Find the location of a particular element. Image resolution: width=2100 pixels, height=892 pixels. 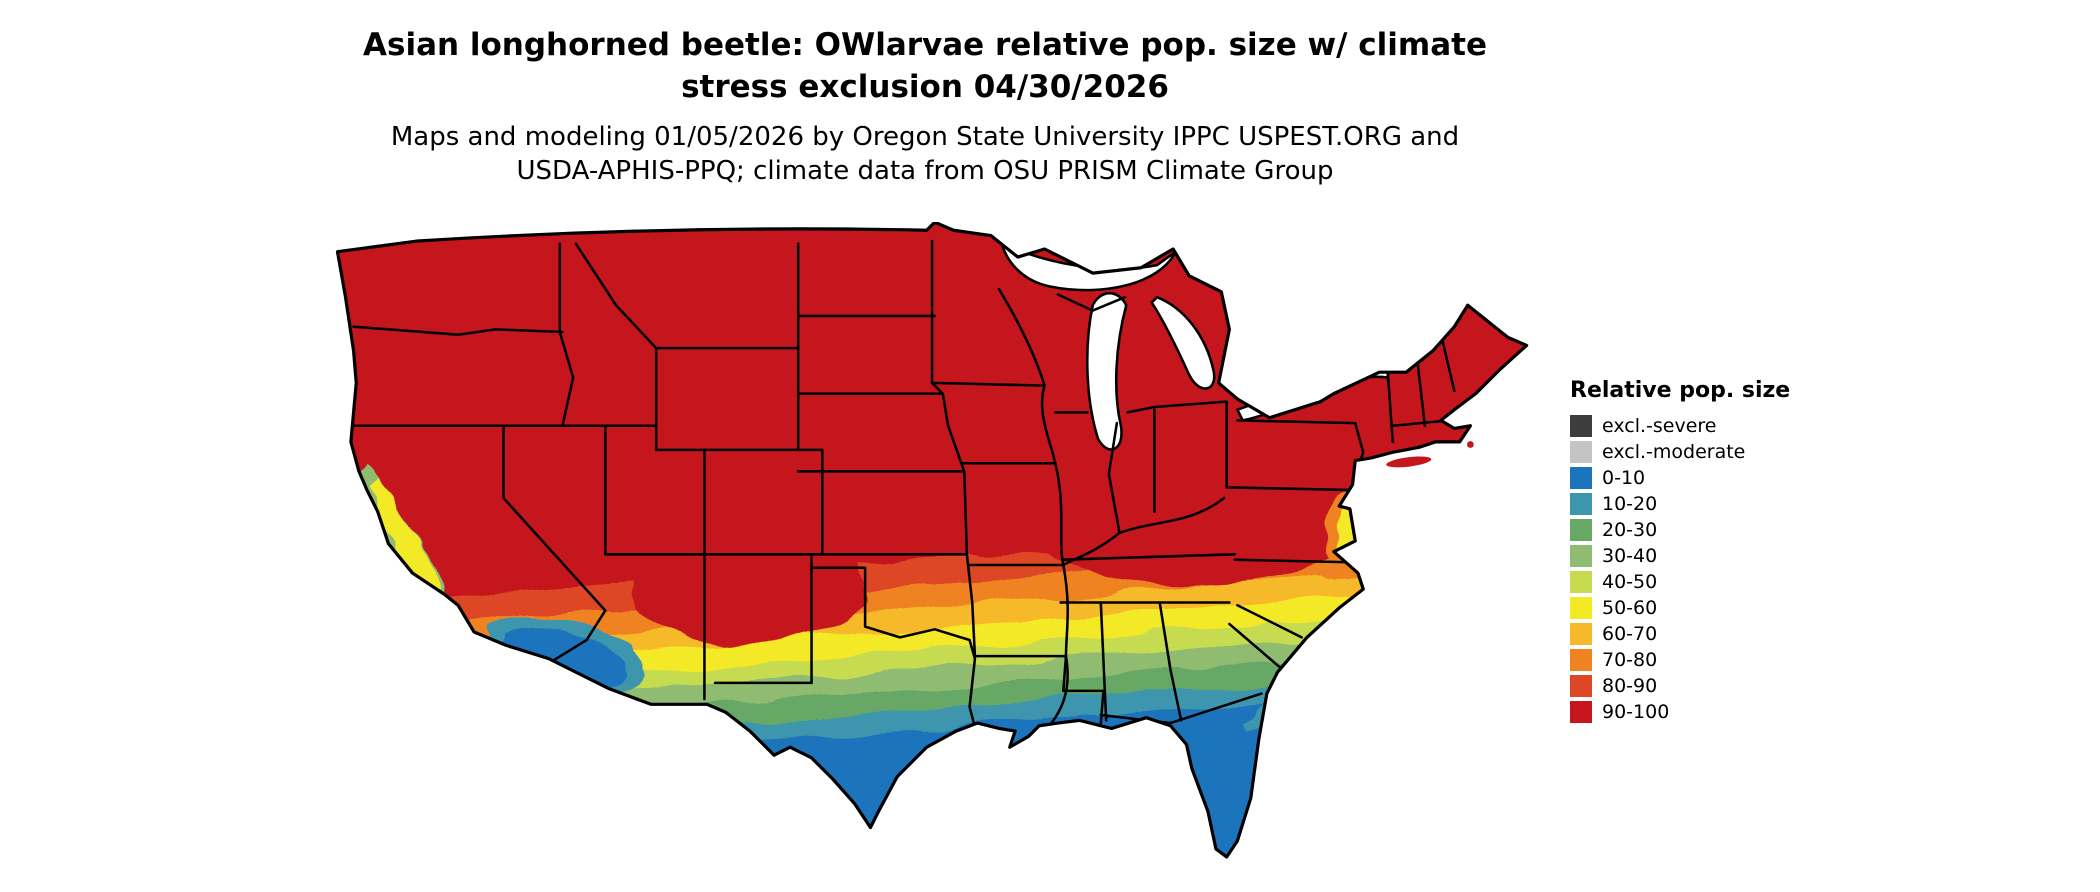

desert-blue-patch is located at coordinates (564, 657).